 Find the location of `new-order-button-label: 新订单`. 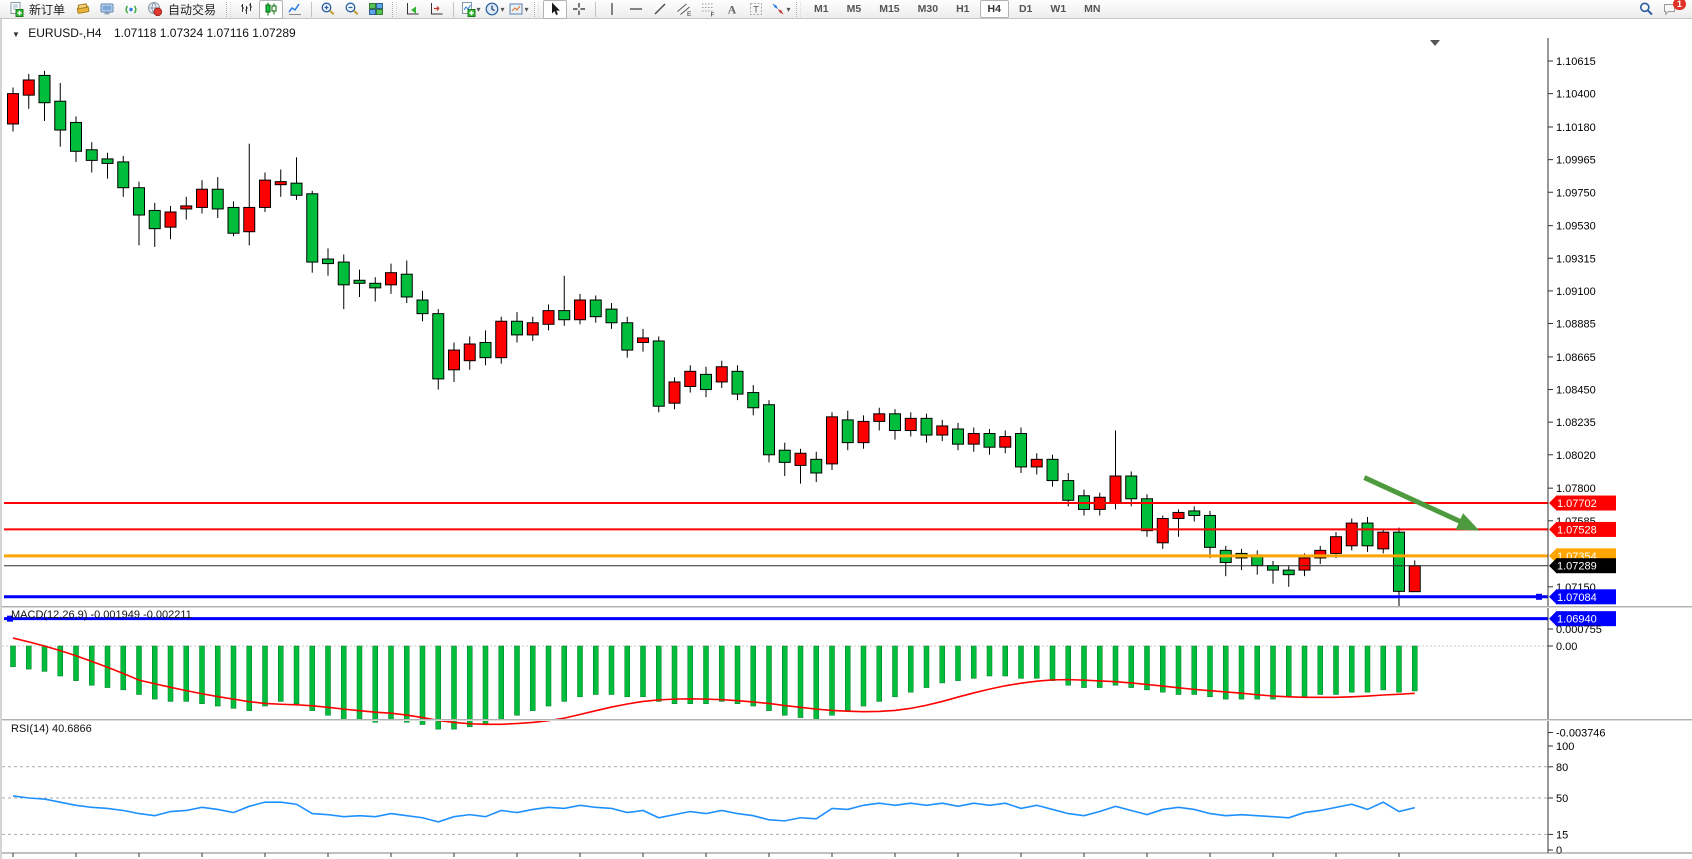

new-order-button-label: 新订单 is located at coordinates (47, 9).